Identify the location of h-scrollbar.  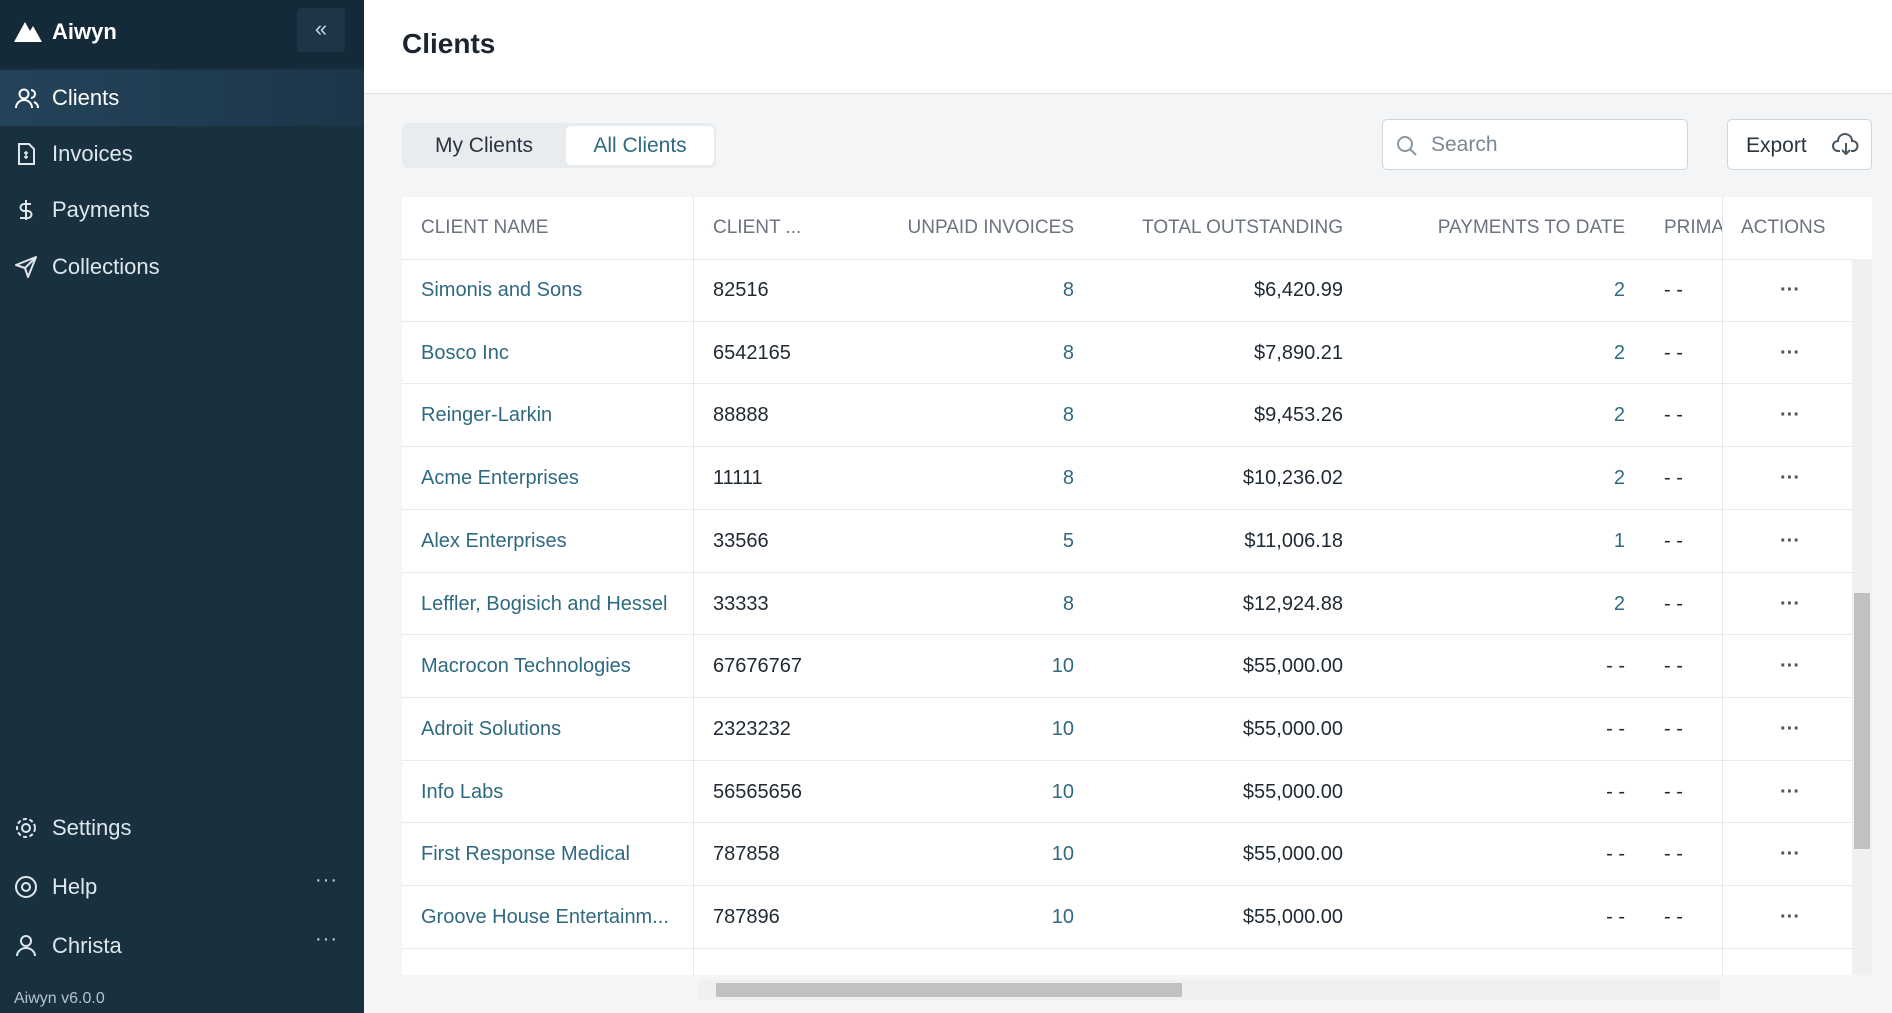
(1209, 990).